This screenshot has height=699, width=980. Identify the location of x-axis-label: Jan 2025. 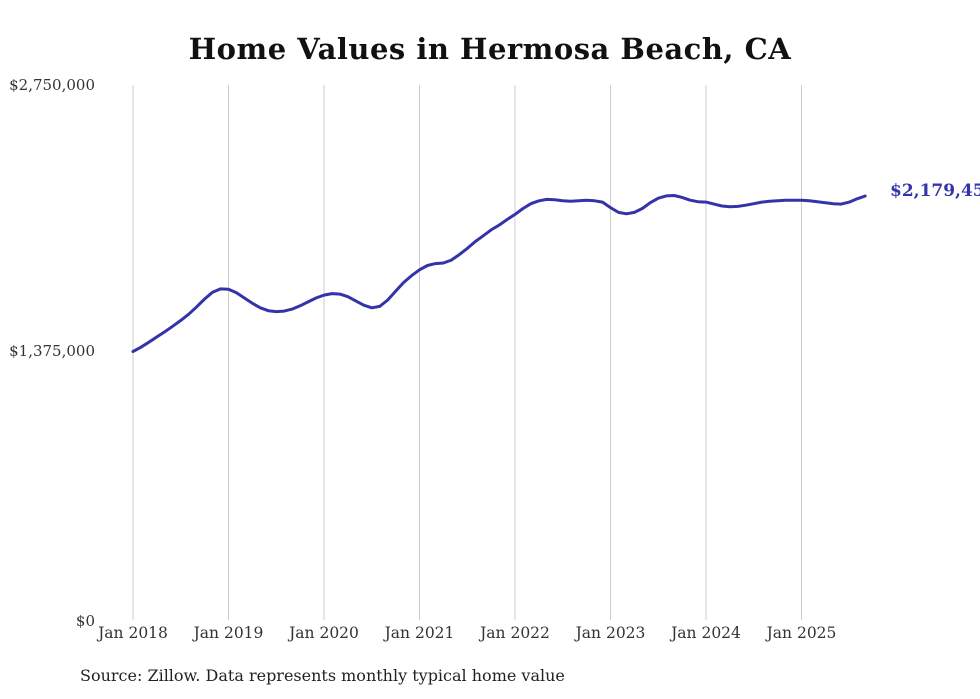
(801, 633).